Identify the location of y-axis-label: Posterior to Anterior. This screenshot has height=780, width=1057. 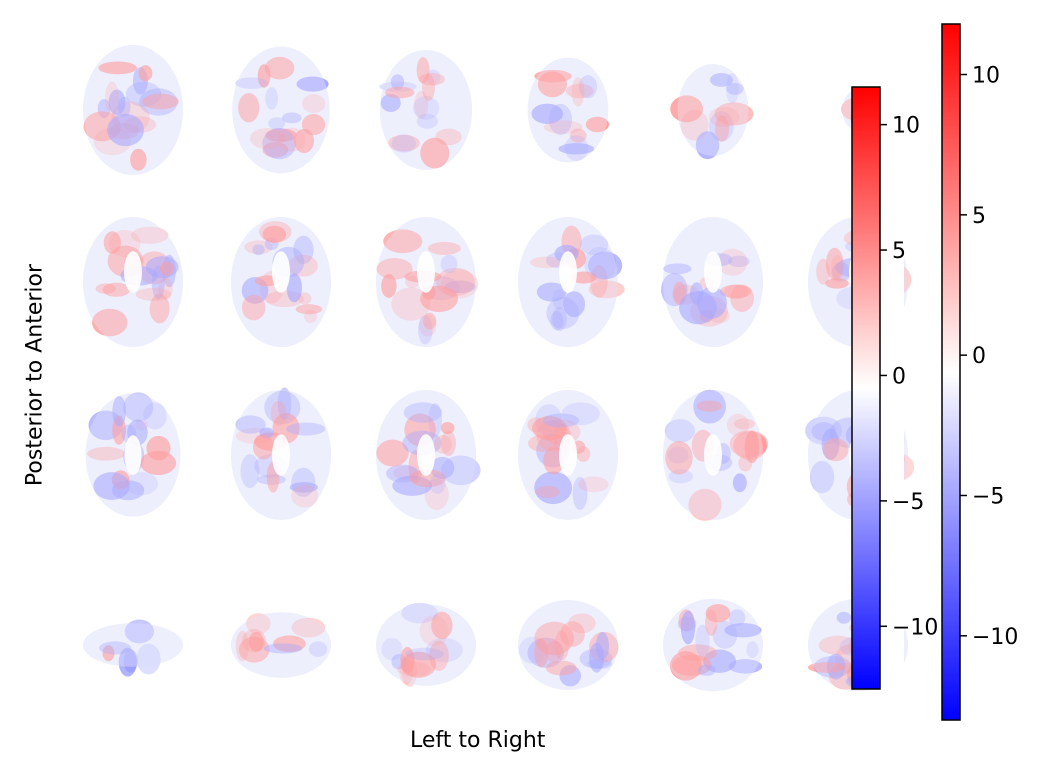
(35, 375).